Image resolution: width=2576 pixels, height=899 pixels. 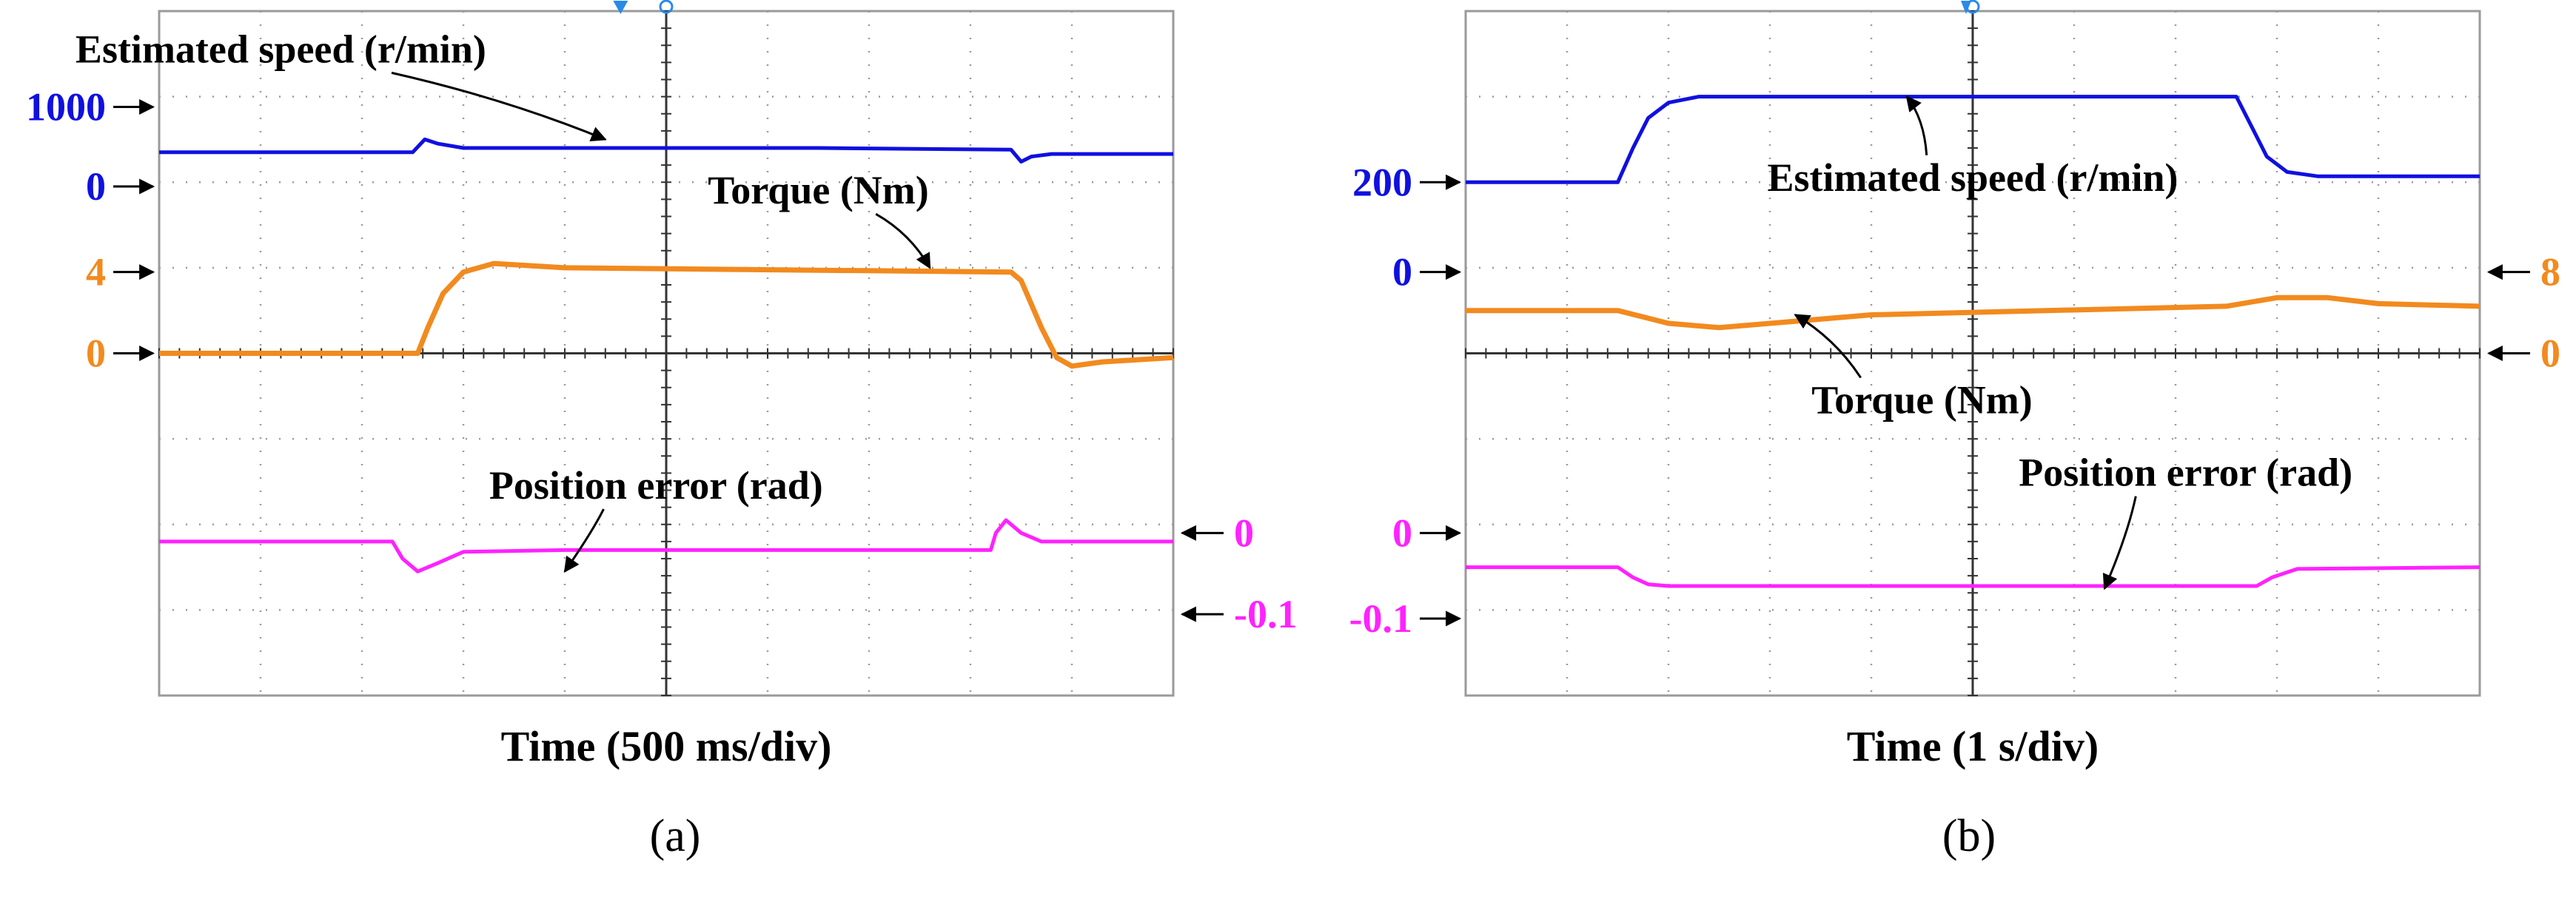 What do you see at coordinates (1973, 746) in the screenshot?
I see `x-axis-label: Time (1 s/div)` at bounding box center [1973, 746].